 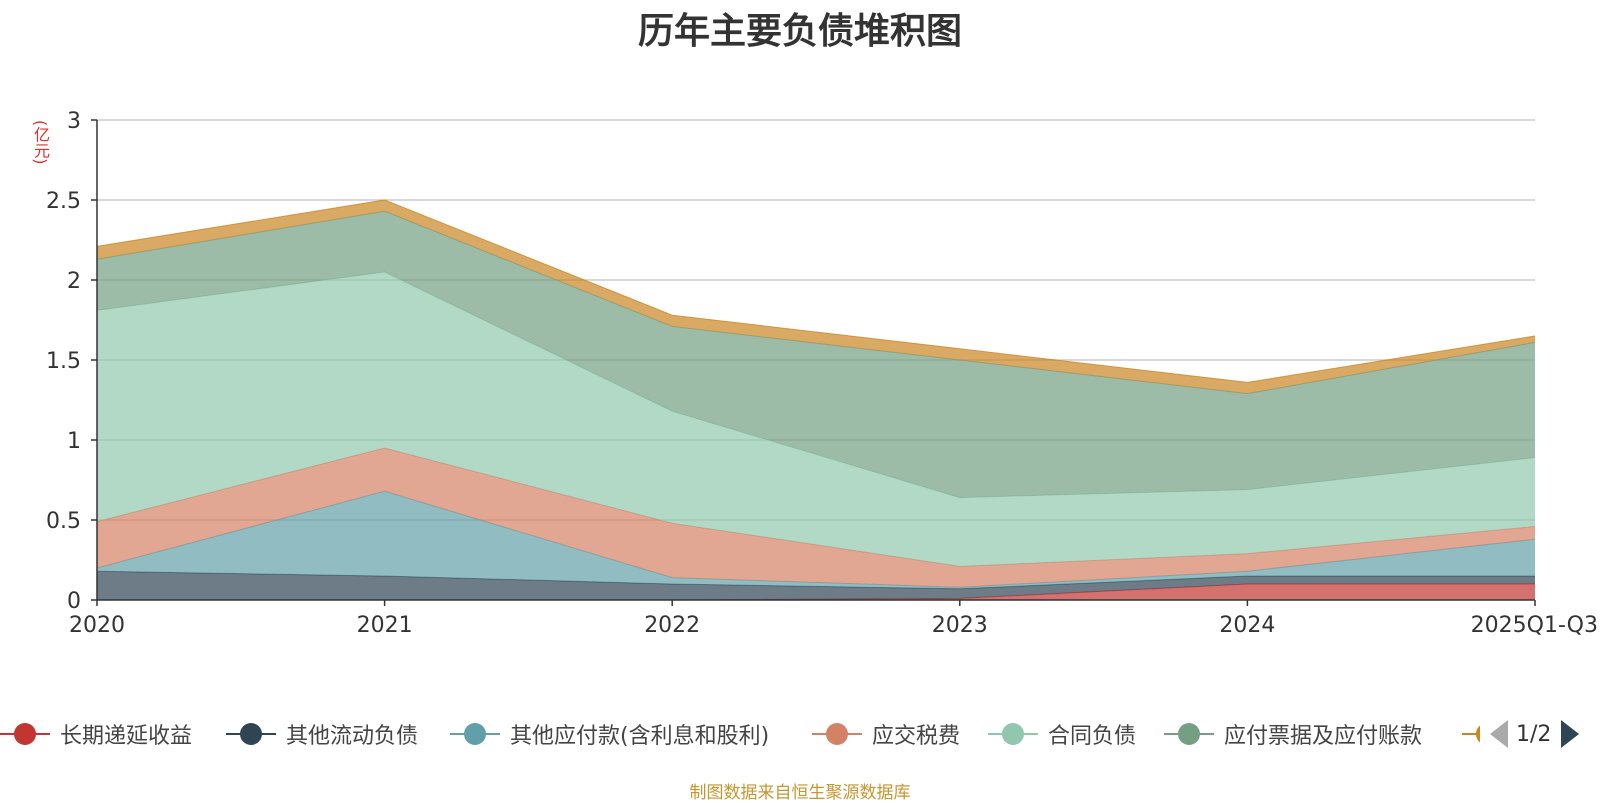 I want to click on legend-prev-page-icon, so click(x=1499, y=734).